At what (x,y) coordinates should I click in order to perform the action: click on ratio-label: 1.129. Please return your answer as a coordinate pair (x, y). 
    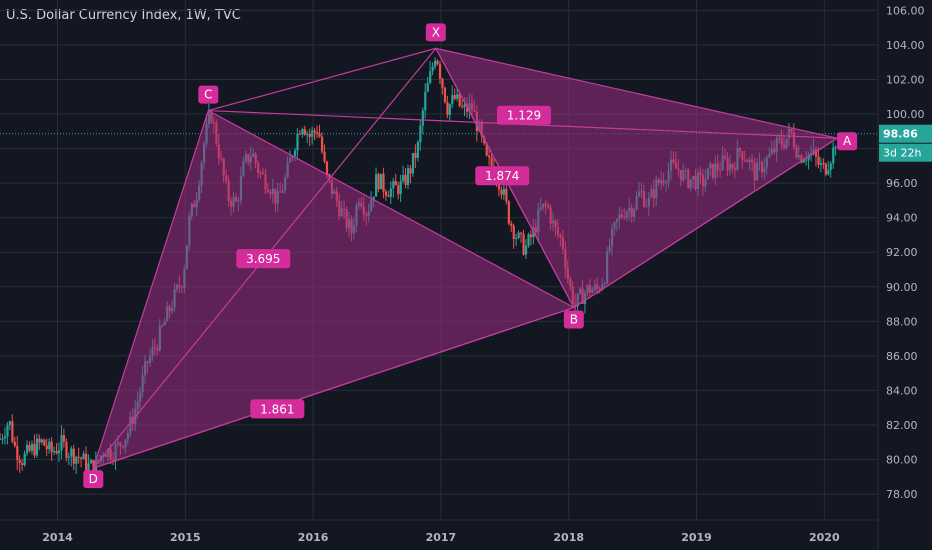
    Looking at the image, I should click on (524, 116).